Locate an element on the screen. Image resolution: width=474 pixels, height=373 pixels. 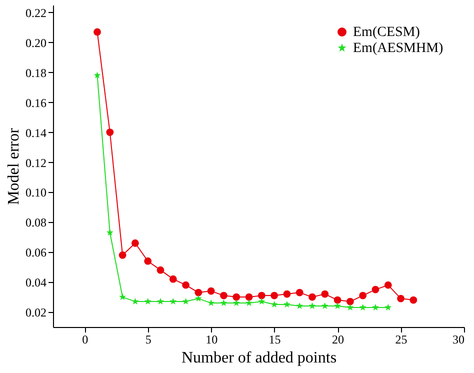
x-tick-label: 20 is located at coordinates (338, 339).